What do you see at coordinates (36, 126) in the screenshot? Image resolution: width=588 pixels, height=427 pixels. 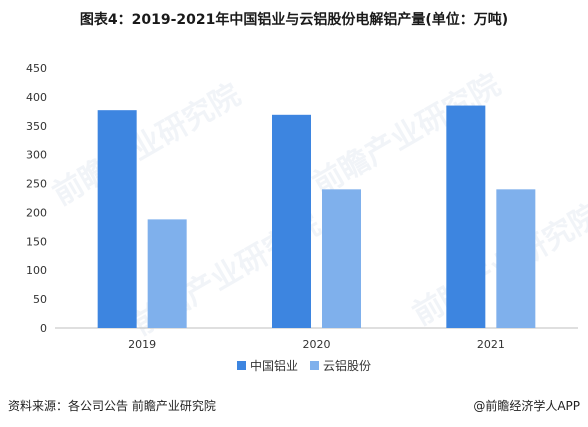 I see `y-tick-label: 350` at bounding box center [36, 126].